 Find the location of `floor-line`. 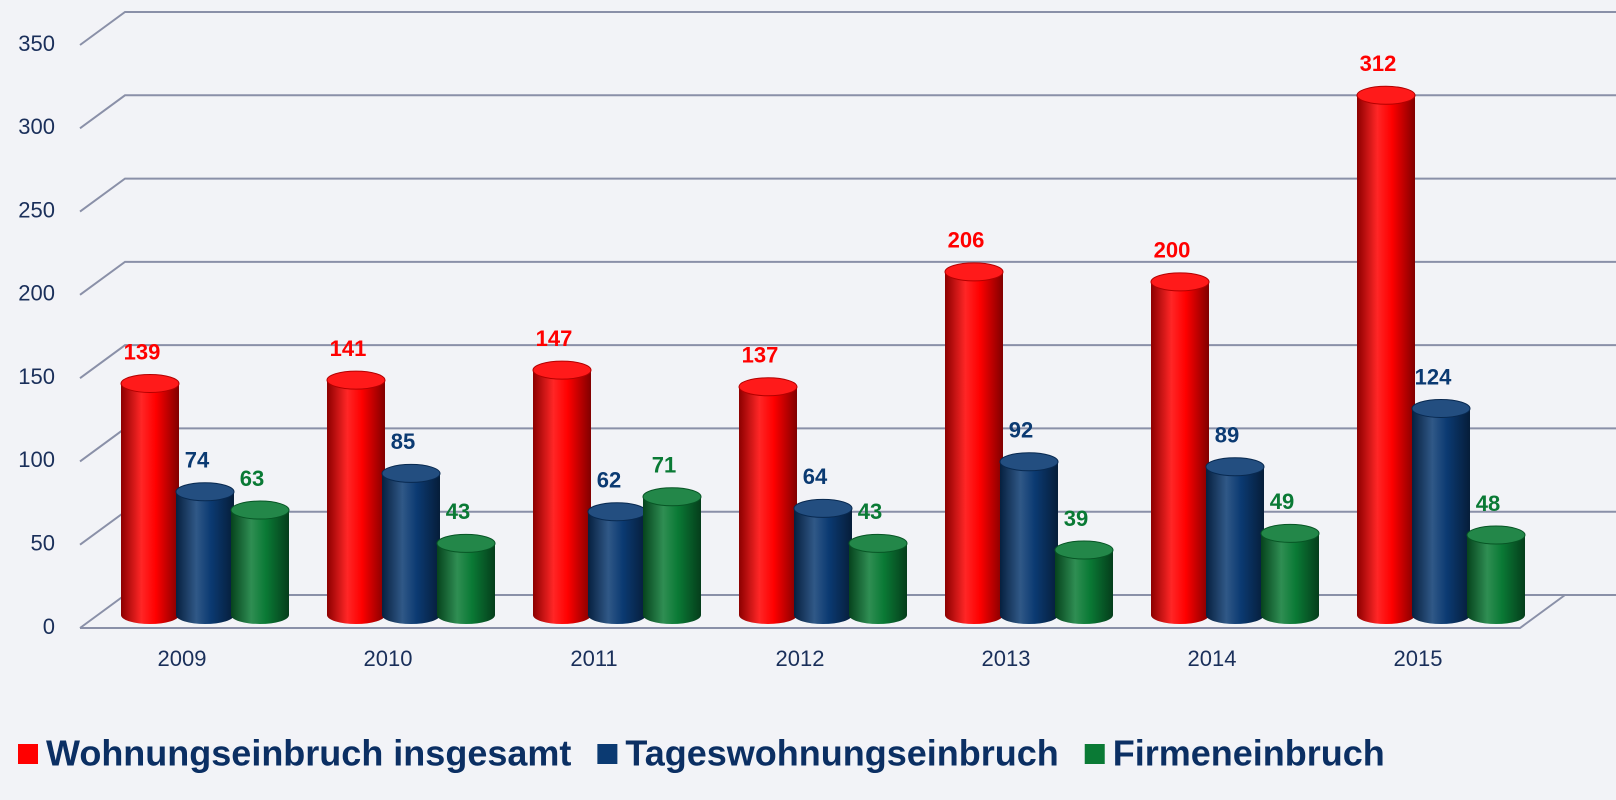

floor-line is located at coordinates (823, 611).